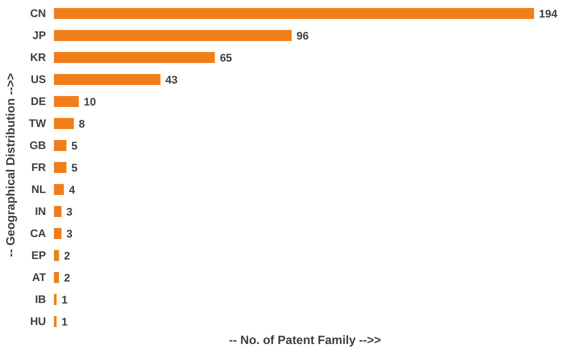 This screenshot has height=354, width=564. Describe the element at coordinates (37, 124) in the screenshot. I see `y-tick-label: TW` at that location.